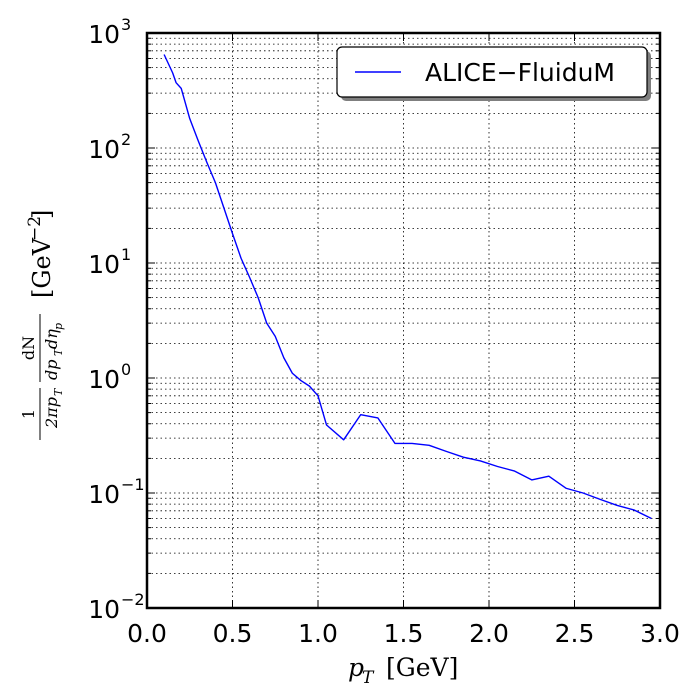 The width and height of the screenshot is (700, 700). Describe the element at coordinates (51, 370) in the screenshot. I see `y-title-frac-den: dp` at that location.